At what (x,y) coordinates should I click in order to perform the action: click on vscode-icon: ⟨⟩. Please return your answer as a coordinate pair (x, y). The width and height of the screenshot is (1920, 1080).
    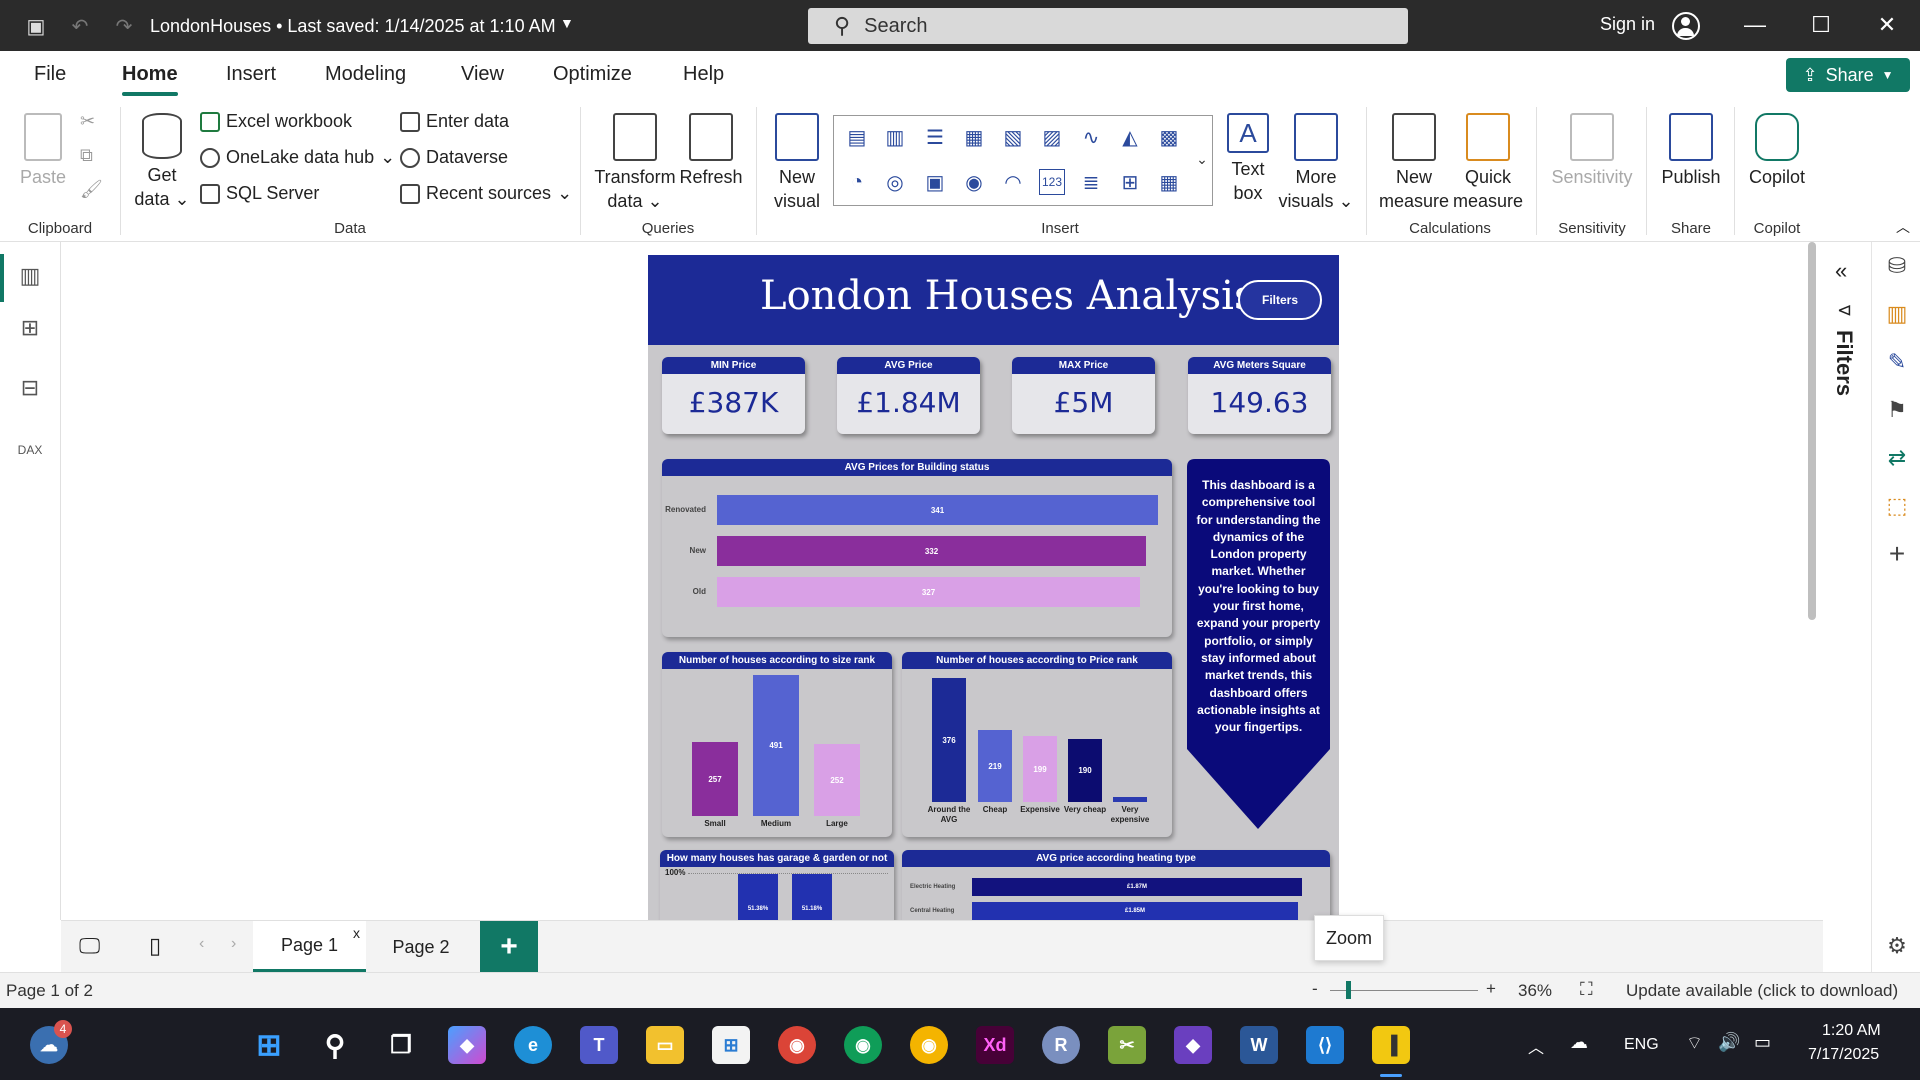
    Looking at the image, I should click on (1325, 1045).